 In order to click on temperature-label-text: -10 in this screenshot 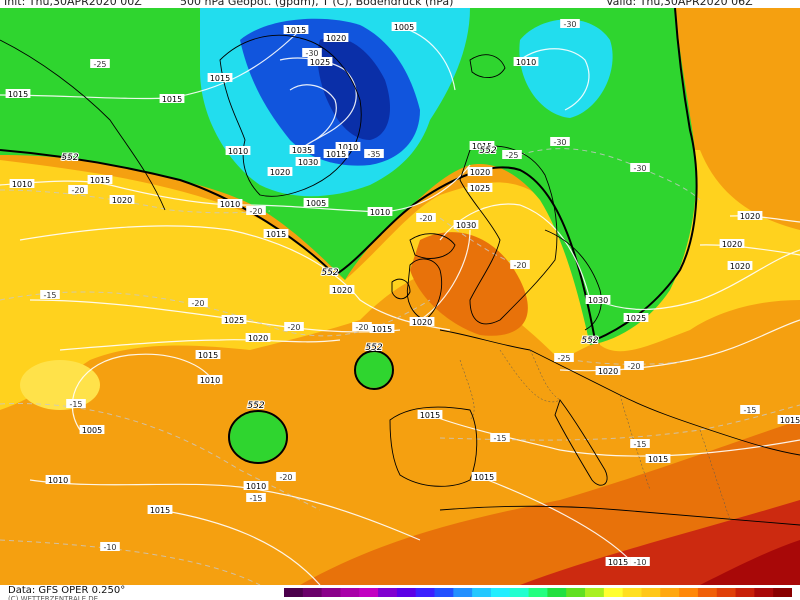, I will do `click(639, 562)`.